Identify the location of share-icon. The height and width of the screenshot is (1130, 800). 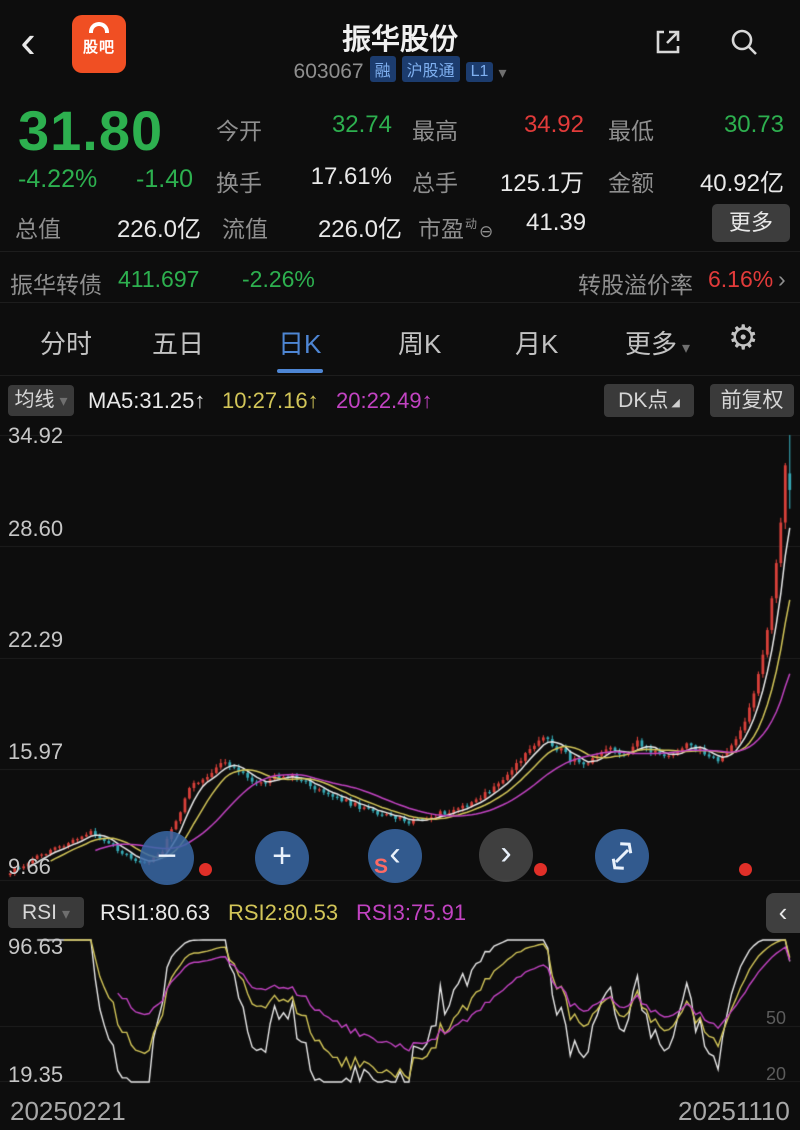
(668, 42).